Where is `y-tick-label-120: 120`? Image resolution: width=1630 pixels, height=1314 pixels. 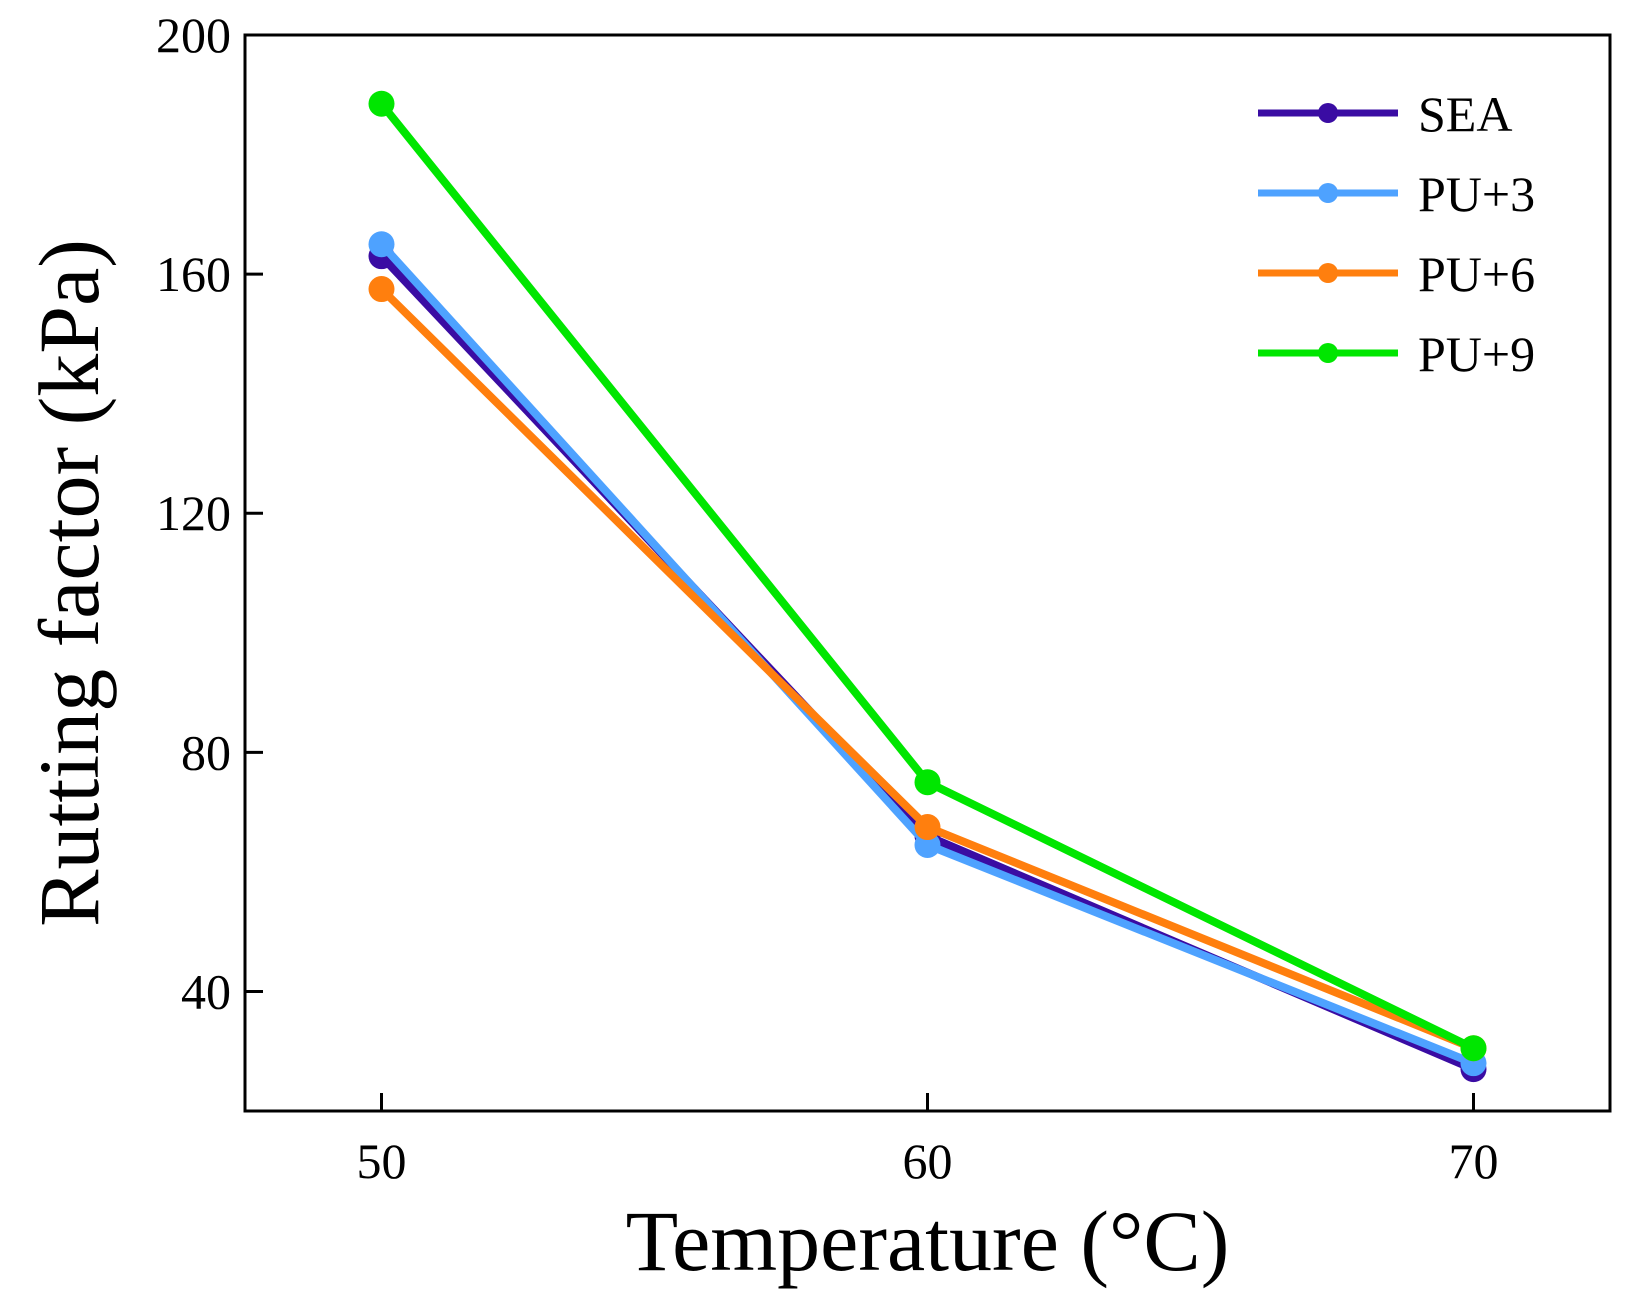 y-tick-label-120: 120 is located at coordinates (193, 513).